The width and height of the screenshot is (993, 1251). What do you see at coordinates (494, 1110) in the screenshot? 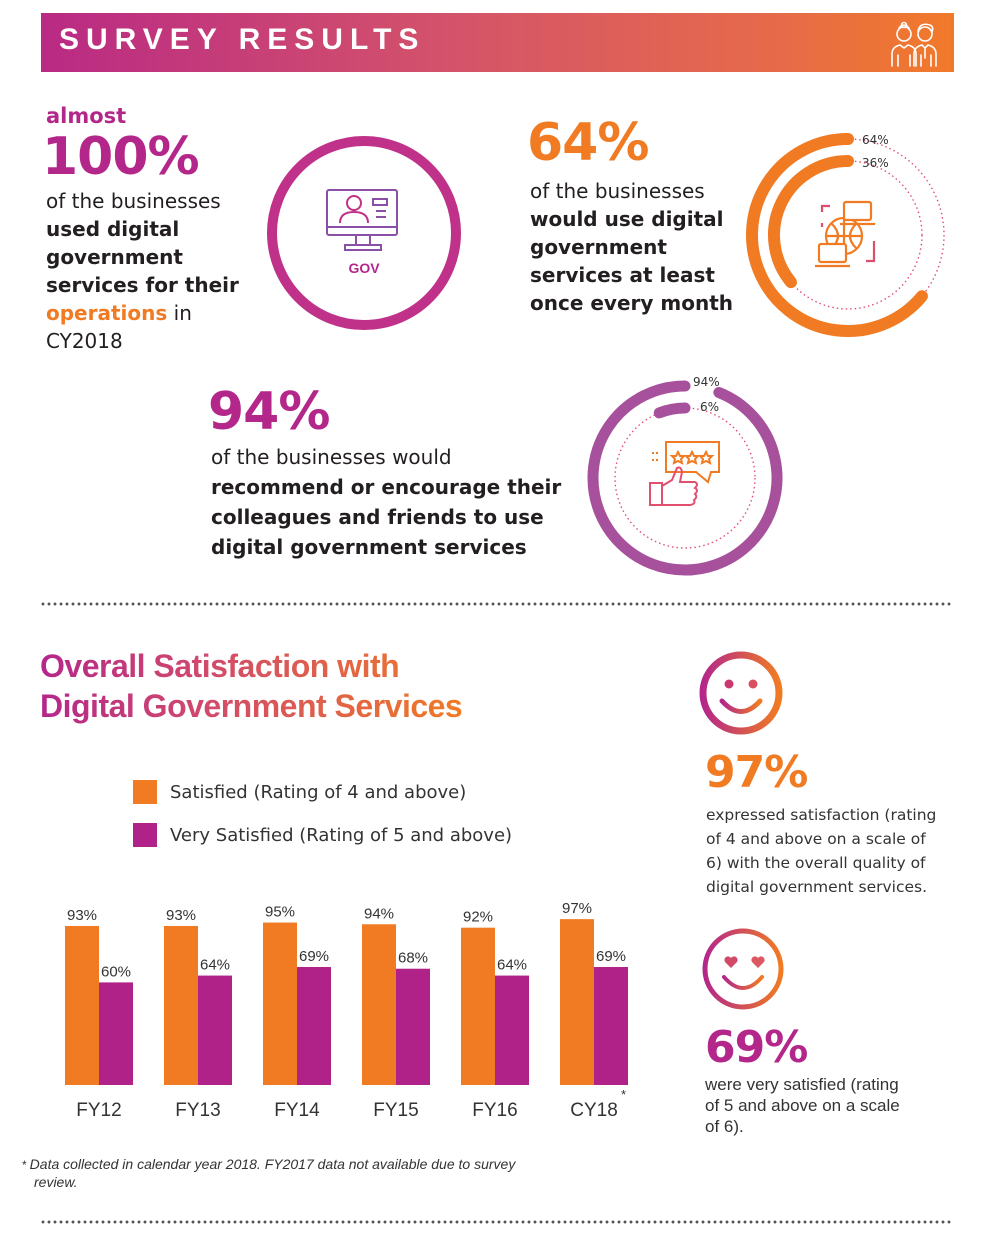
I see `category-label: FY16` at bounding box center [494, 1110].